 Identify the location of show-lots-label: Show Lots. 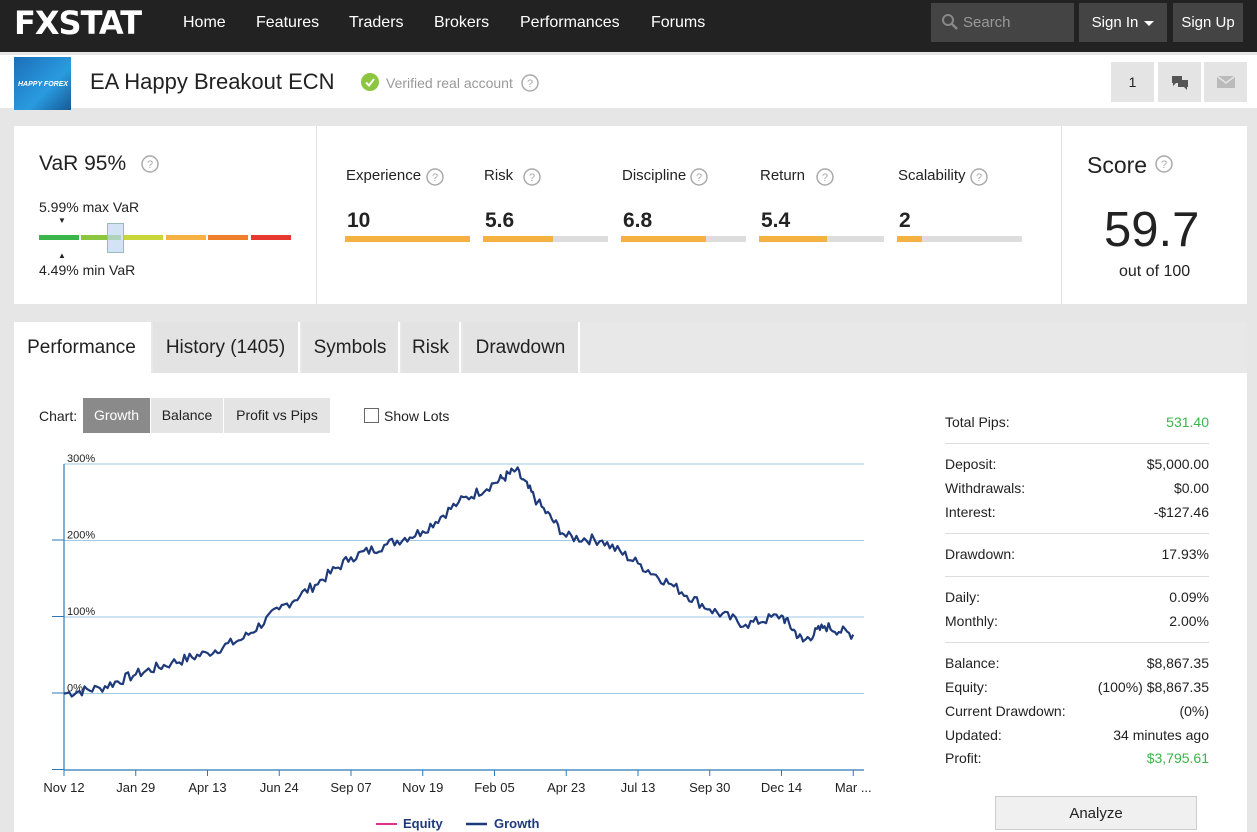
(417, 416).